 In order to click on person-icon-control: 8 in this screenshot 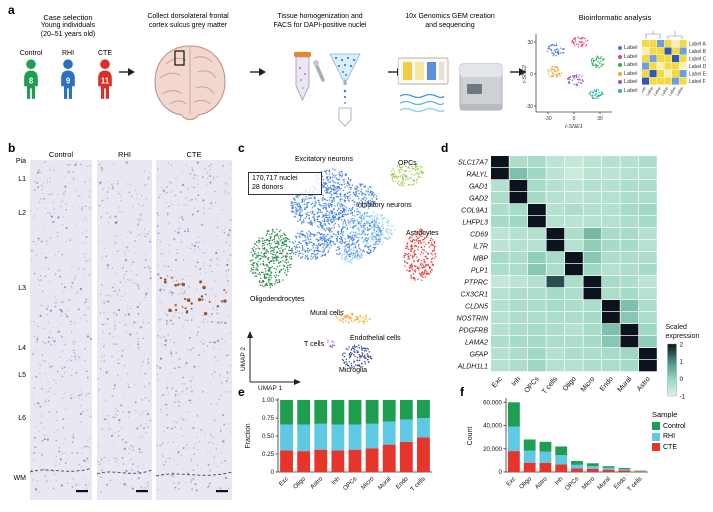, I will do `click(31, 79)`.